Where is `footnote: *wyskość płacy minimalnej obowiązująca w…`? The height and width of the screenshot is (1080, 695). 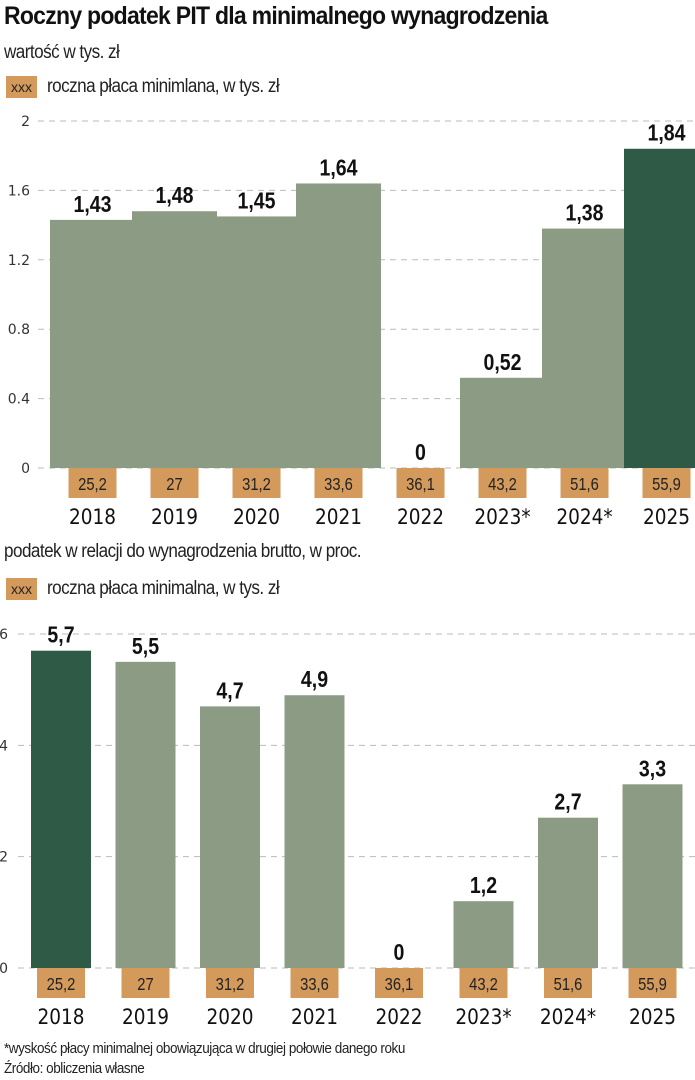
footnote: *wyskość płacy minimalnej obowiązująca w… is located at coordinates (204, 1048).